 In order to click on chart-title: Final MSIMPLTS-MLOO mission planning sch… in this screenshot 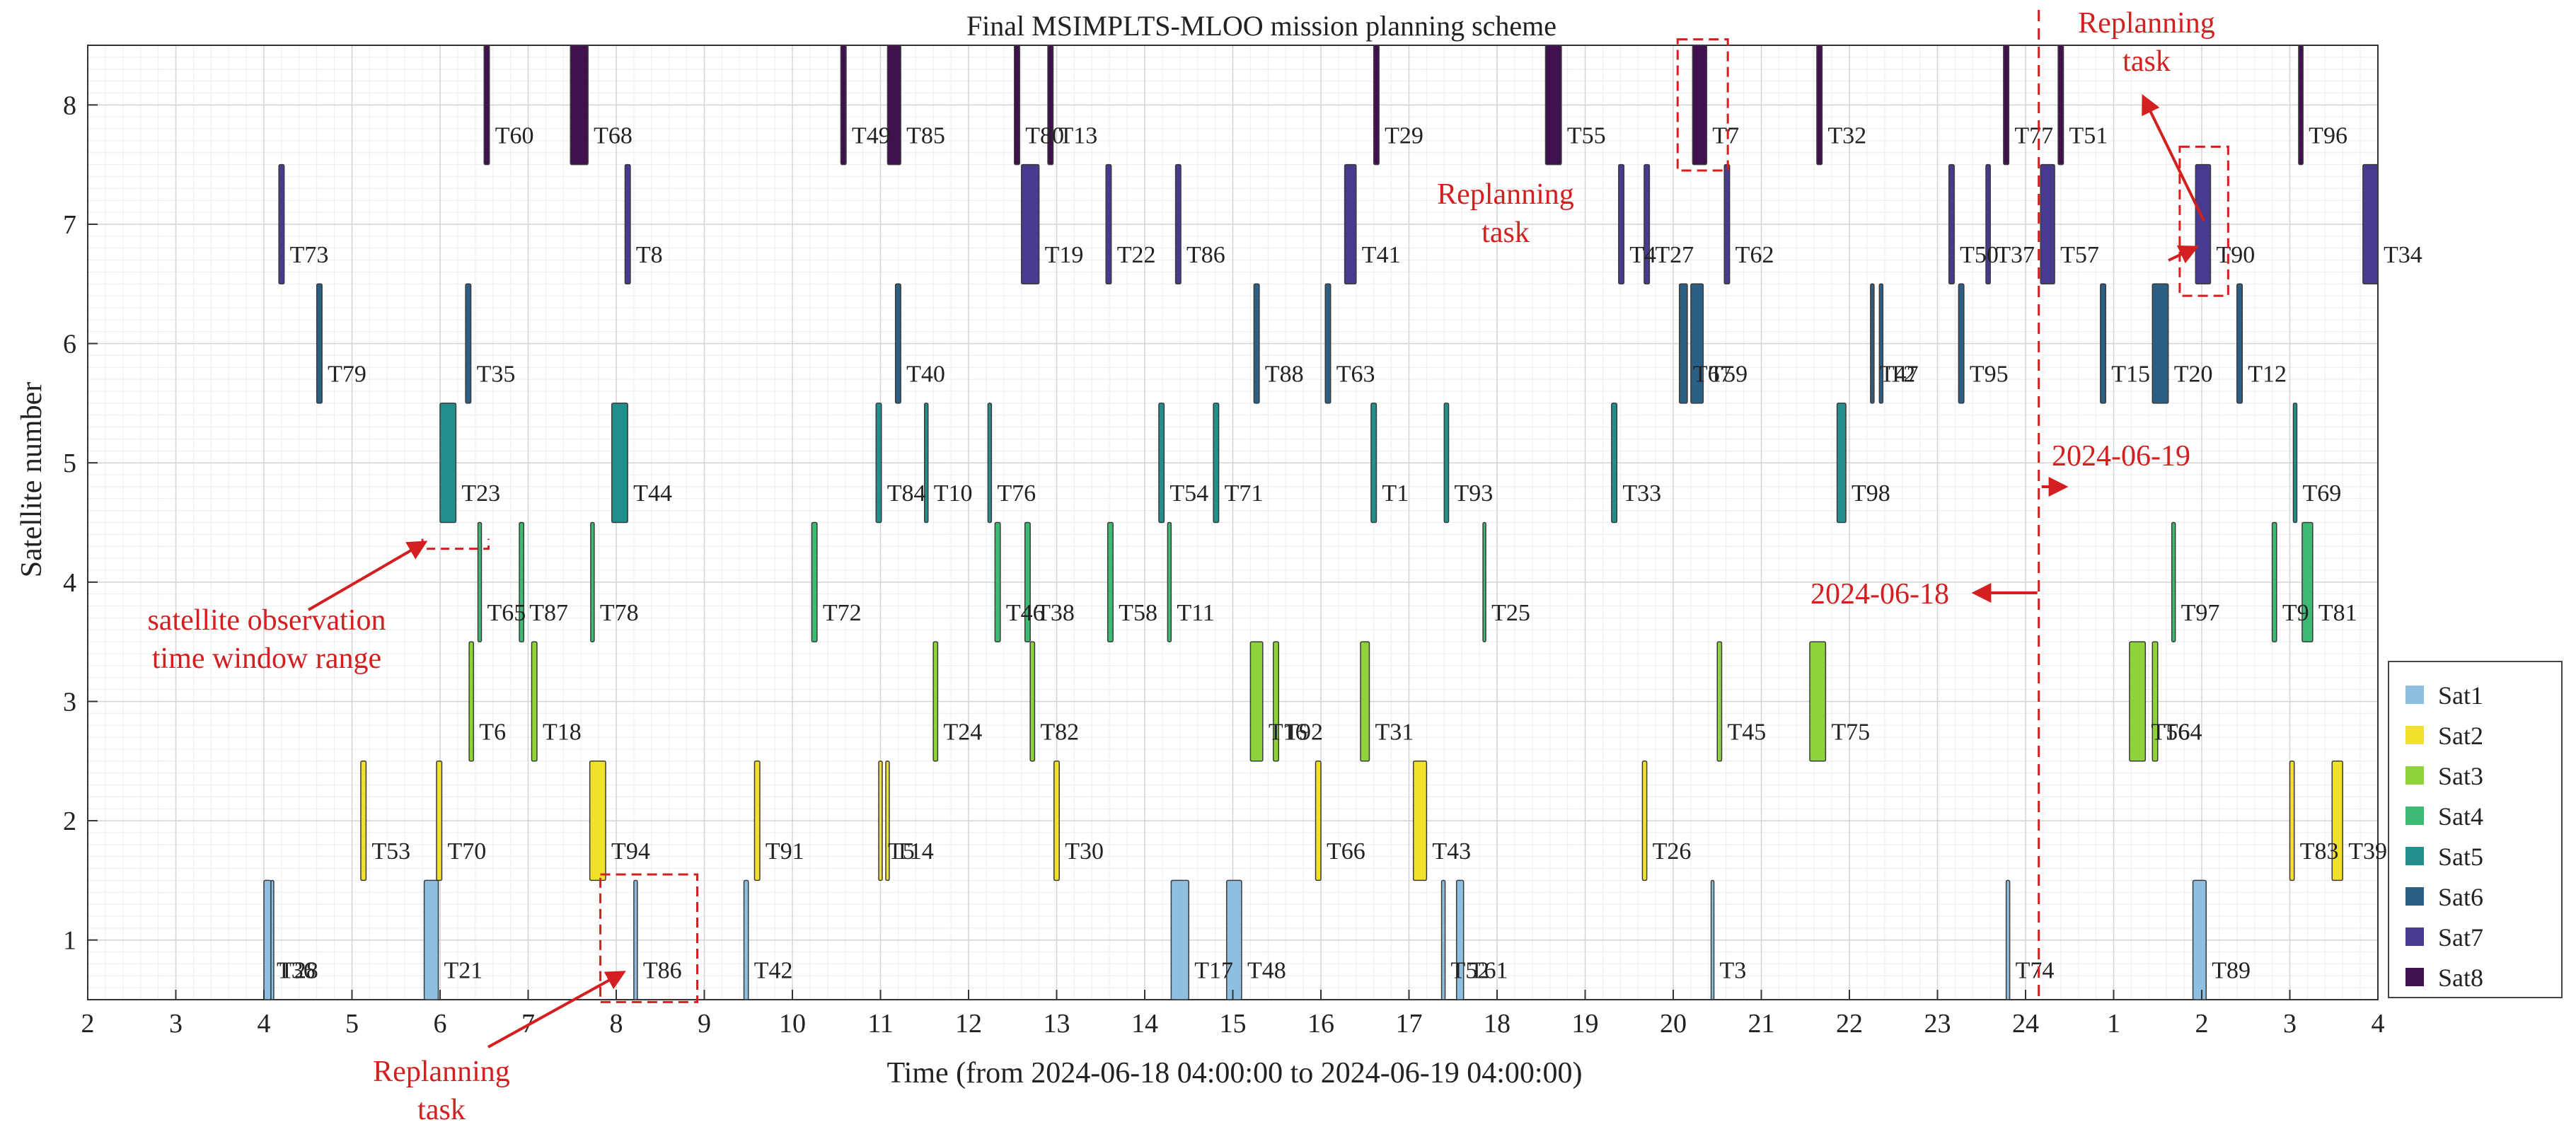, I will do `click(1261, 26)`.